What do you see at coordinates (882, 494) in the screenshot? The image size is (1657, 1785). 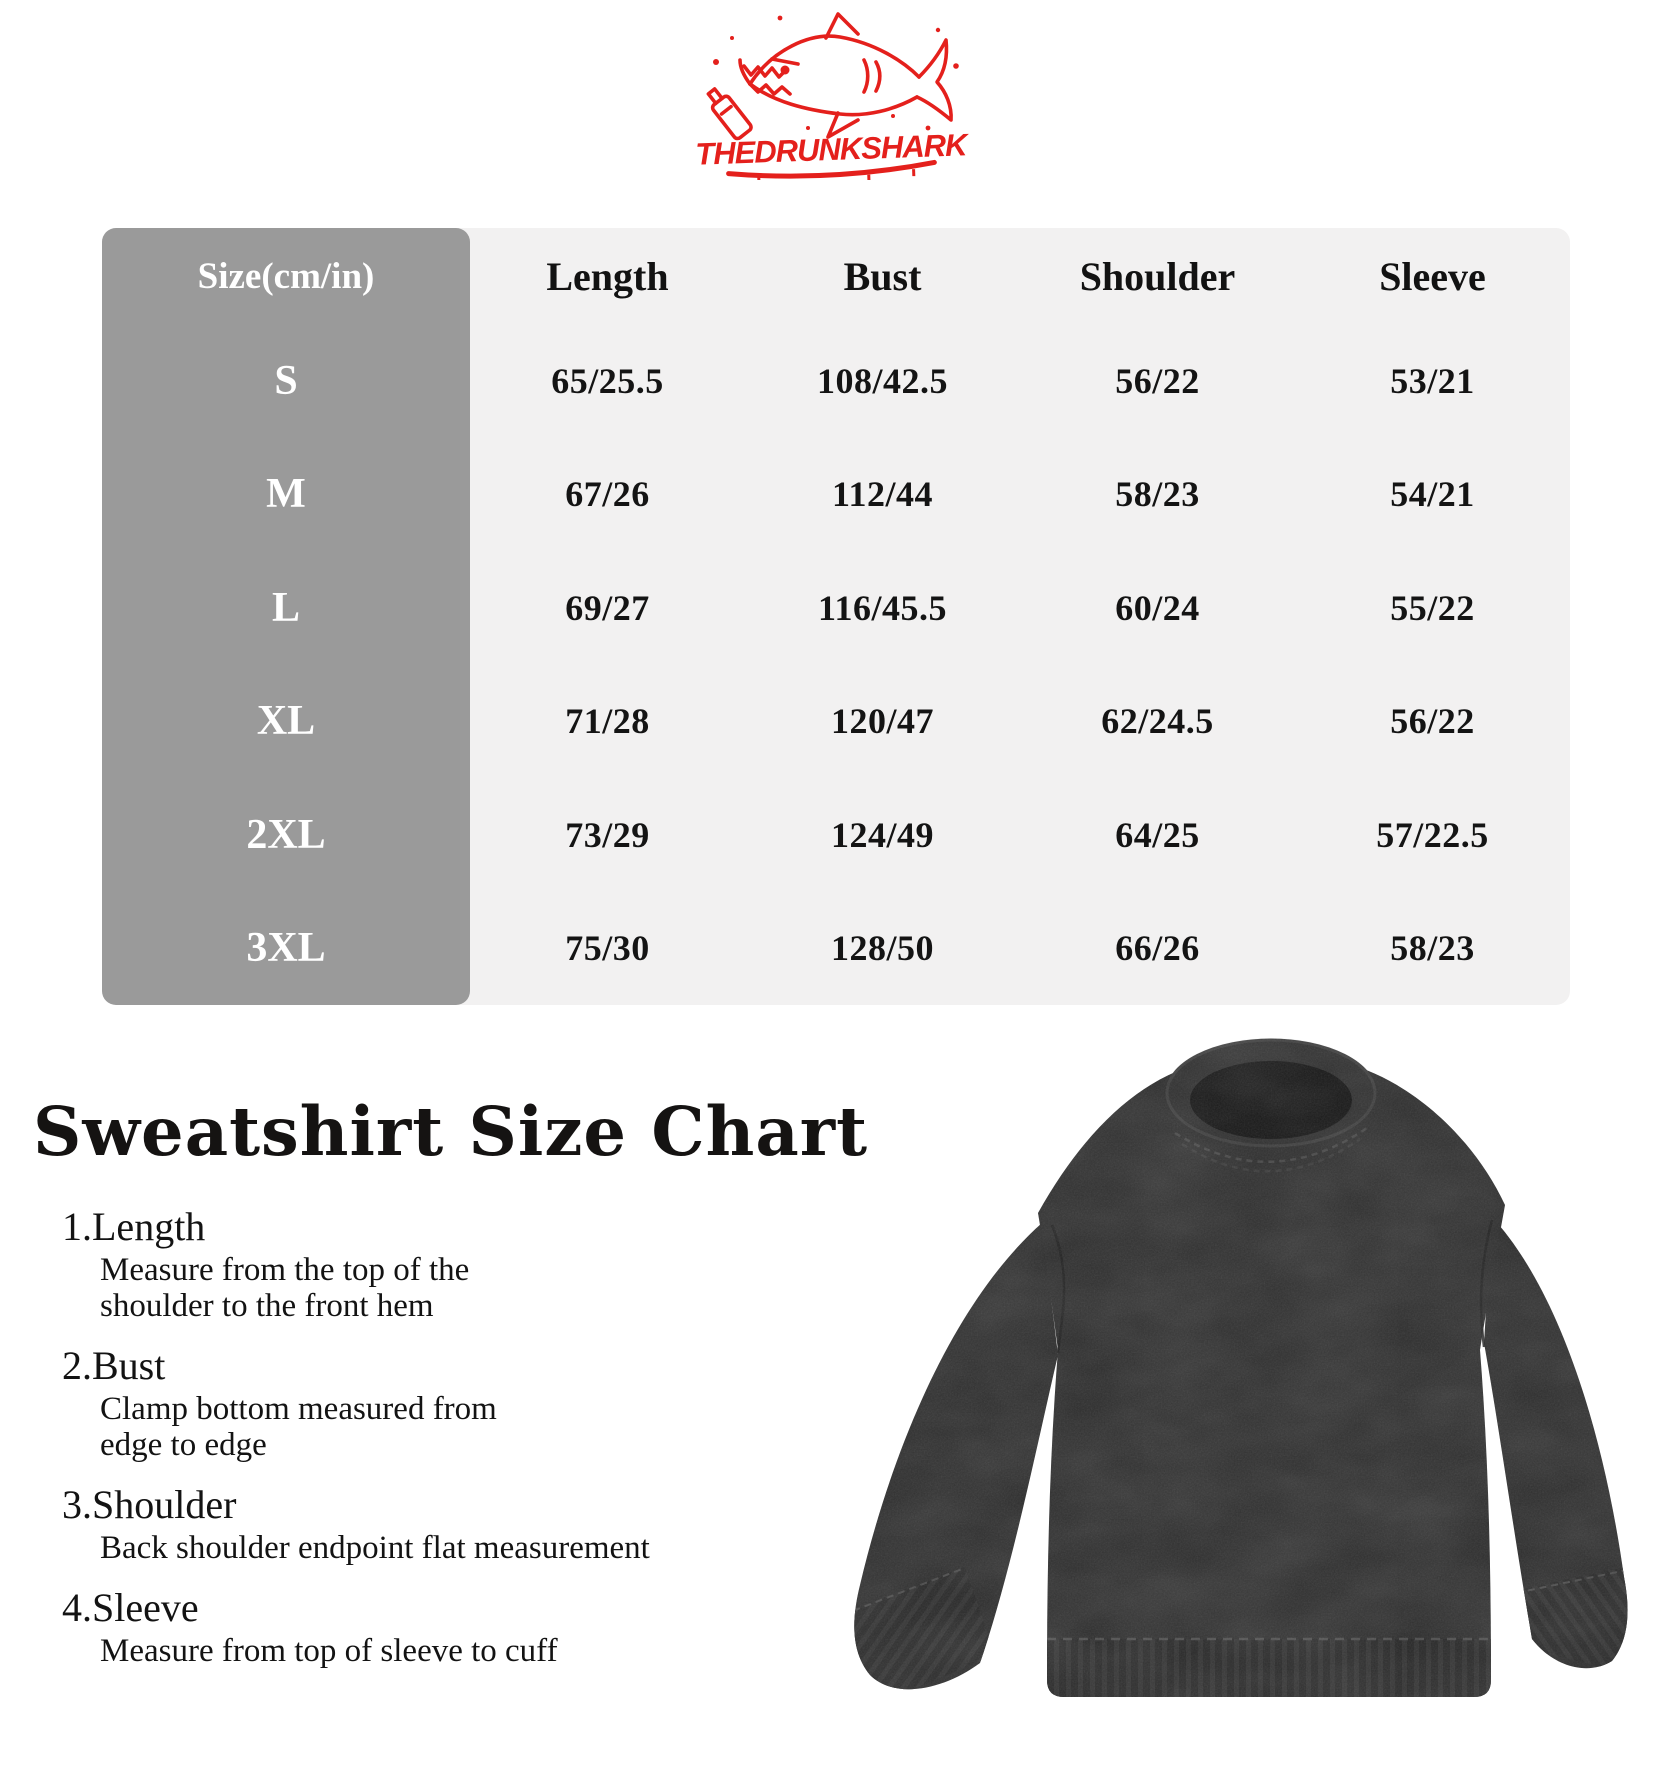 I see `table-cell: 112/44` at bounding box center [882, 494].